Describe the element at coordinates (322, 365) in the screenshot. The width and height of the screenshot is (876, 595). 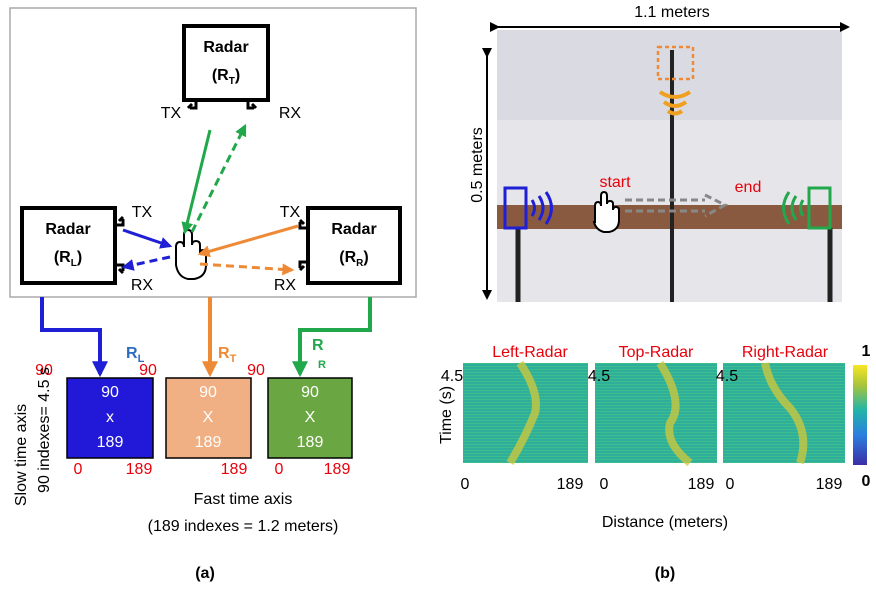
I see `name-sub: R` at that location.